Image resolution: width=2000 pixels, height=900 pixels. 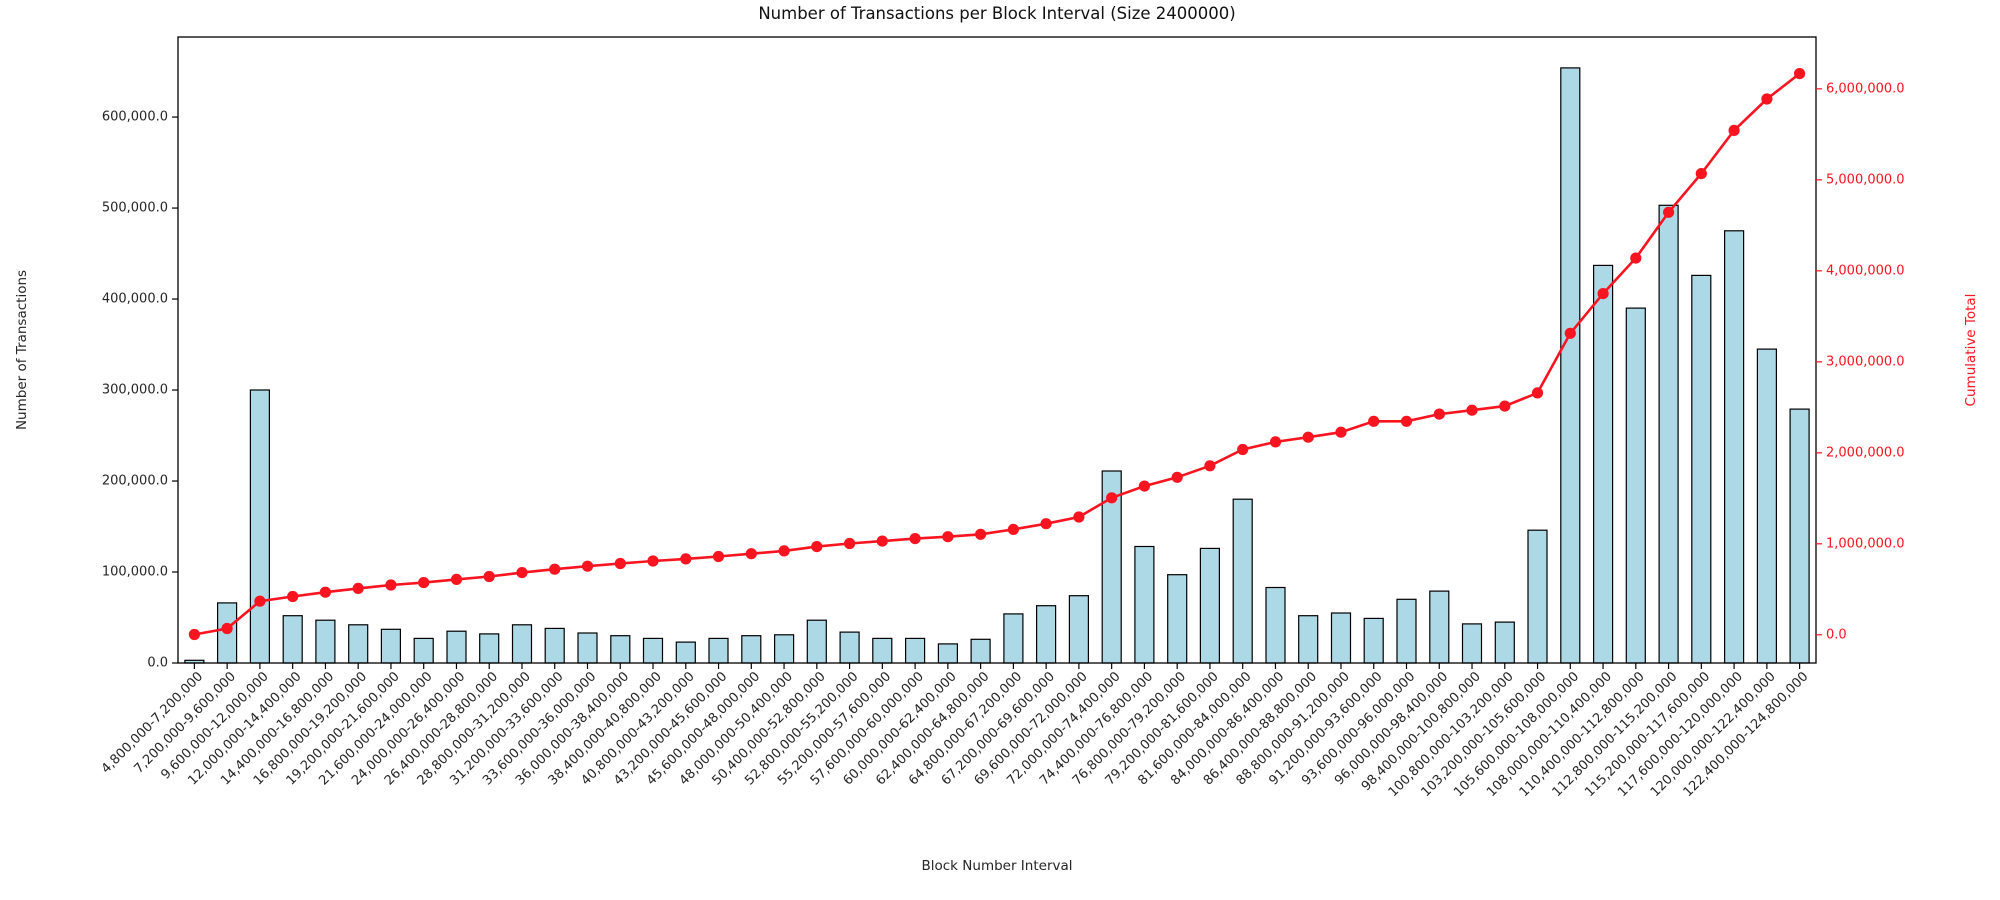 I want to click on y-tick-label-left: 400,000.0, so click(x=135, y=299).